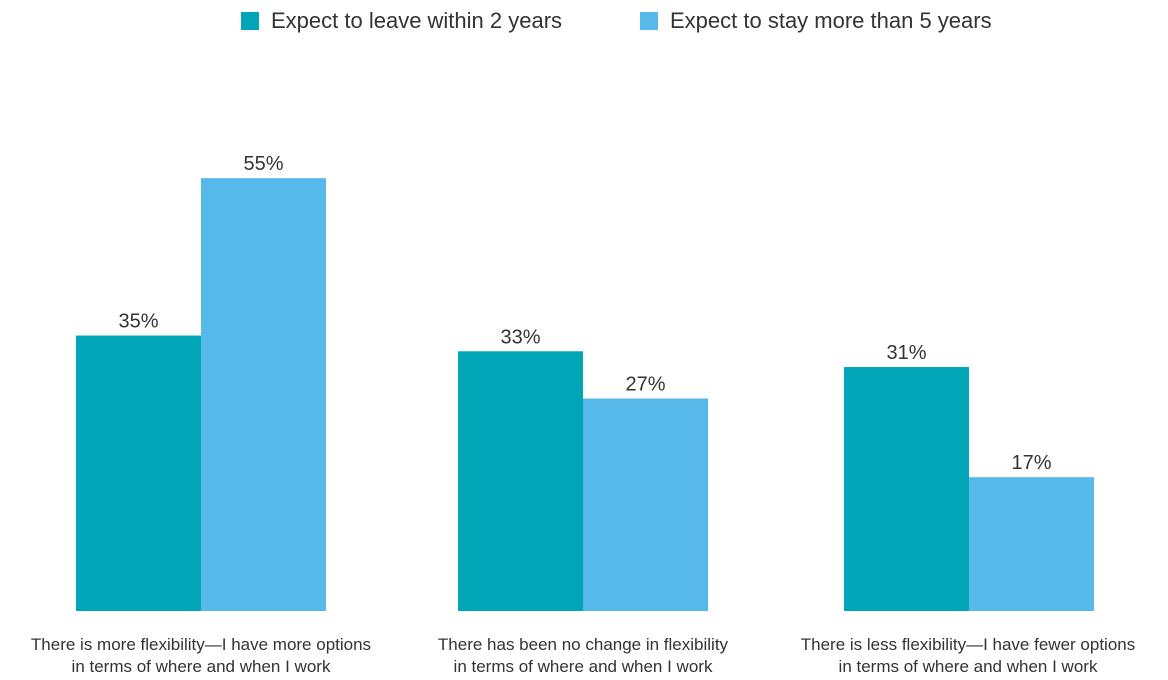 The image size is (1168, 680). What do you see at coordinates (417, 20) in the screenshot?
I see `legend-label-leave: Expect to leave within 2 years` at bounding box center [417, 20].